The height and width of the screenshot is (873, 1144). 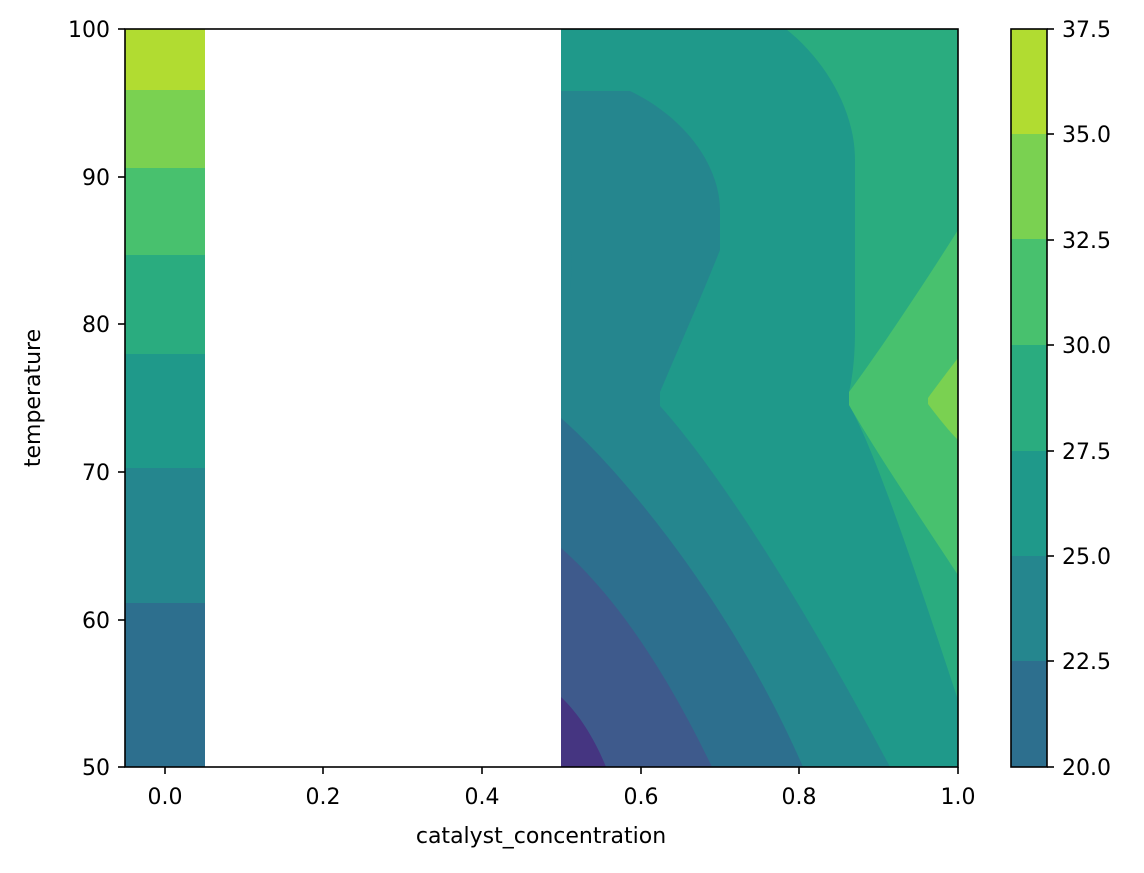 I want to click on x-tick-label: 0.0, so click(x=165, y=797).